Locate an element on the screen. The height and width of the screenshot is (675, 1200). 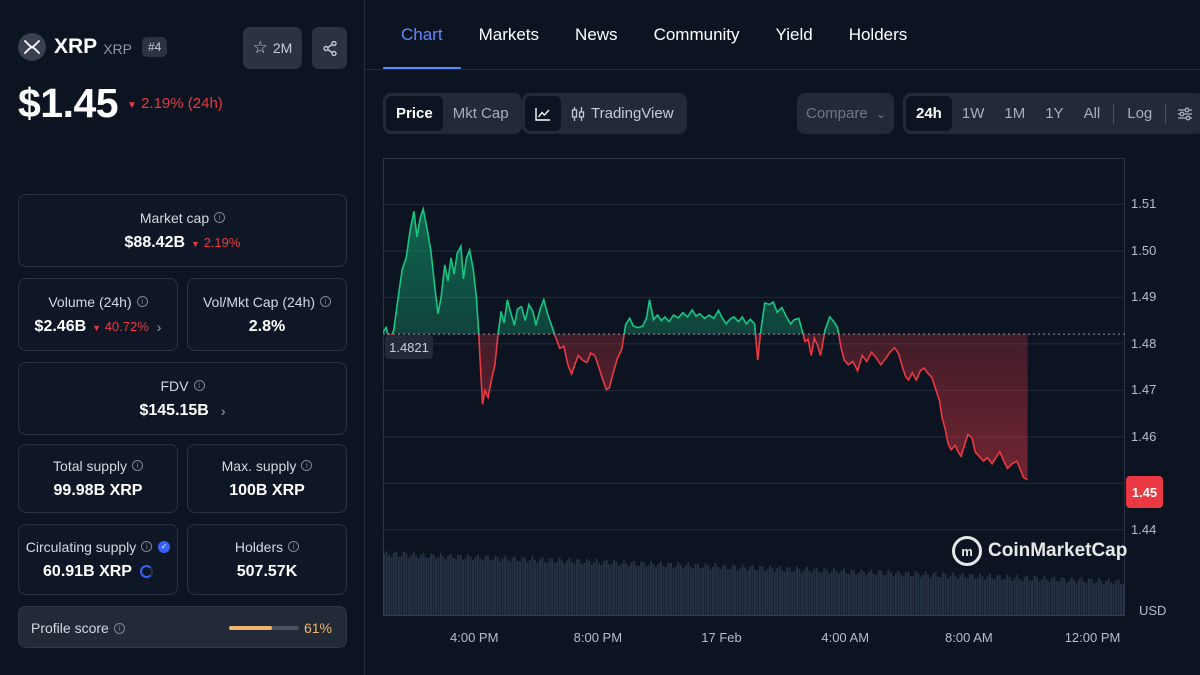
share-button is located at coordinates (329, 48).